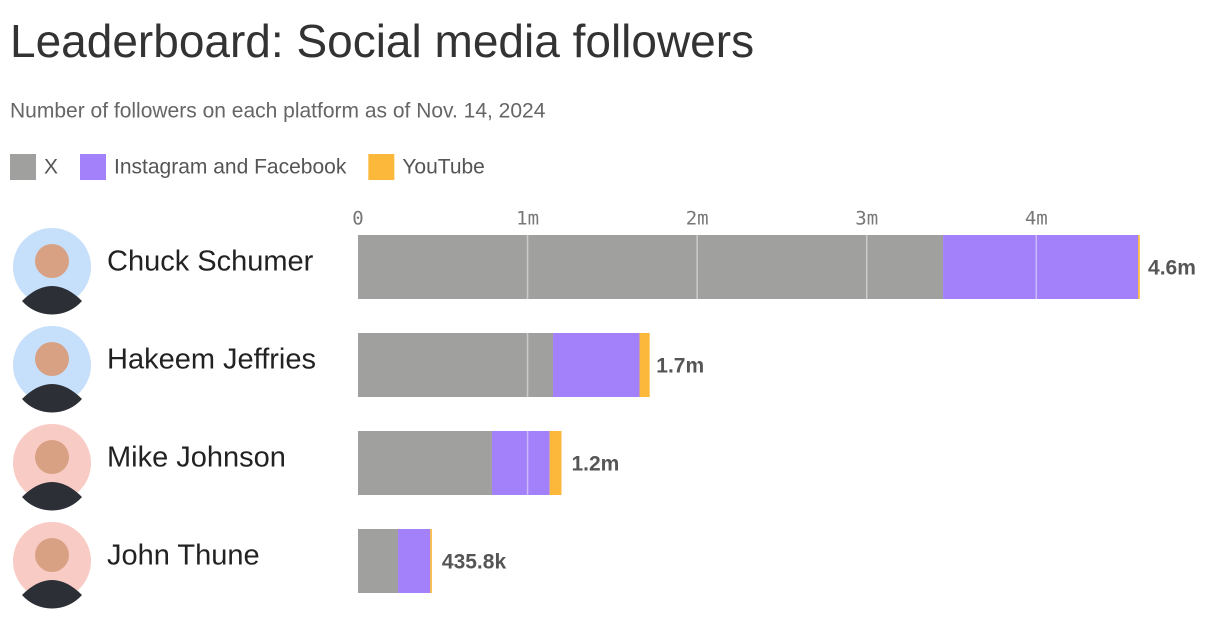  I want to click on legend-label: Instagram and Facebook, so click(230, 167).